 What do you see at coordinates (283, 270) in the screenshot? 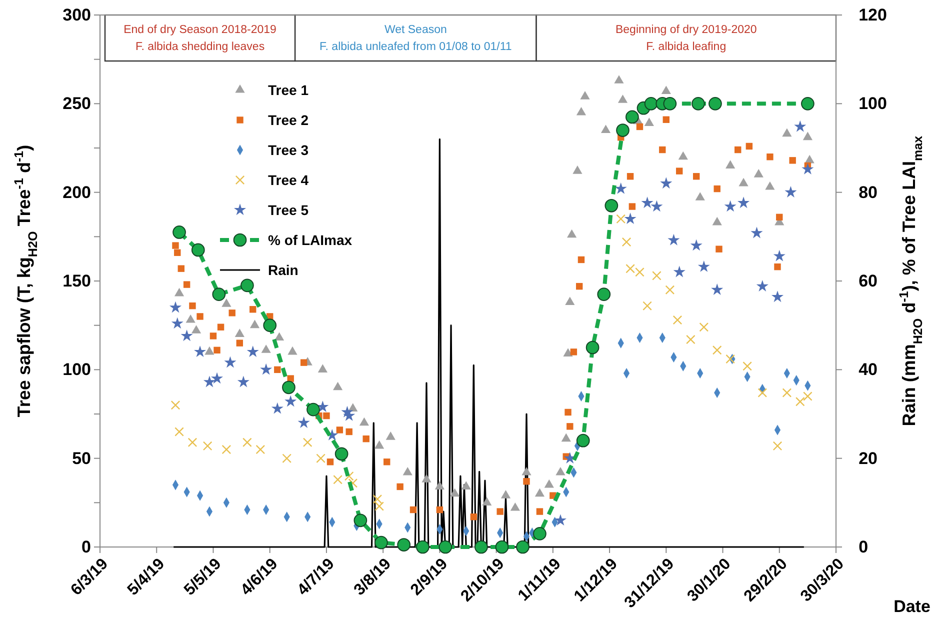
I see `legend-label: Rain` at bounding box center [283, 270].